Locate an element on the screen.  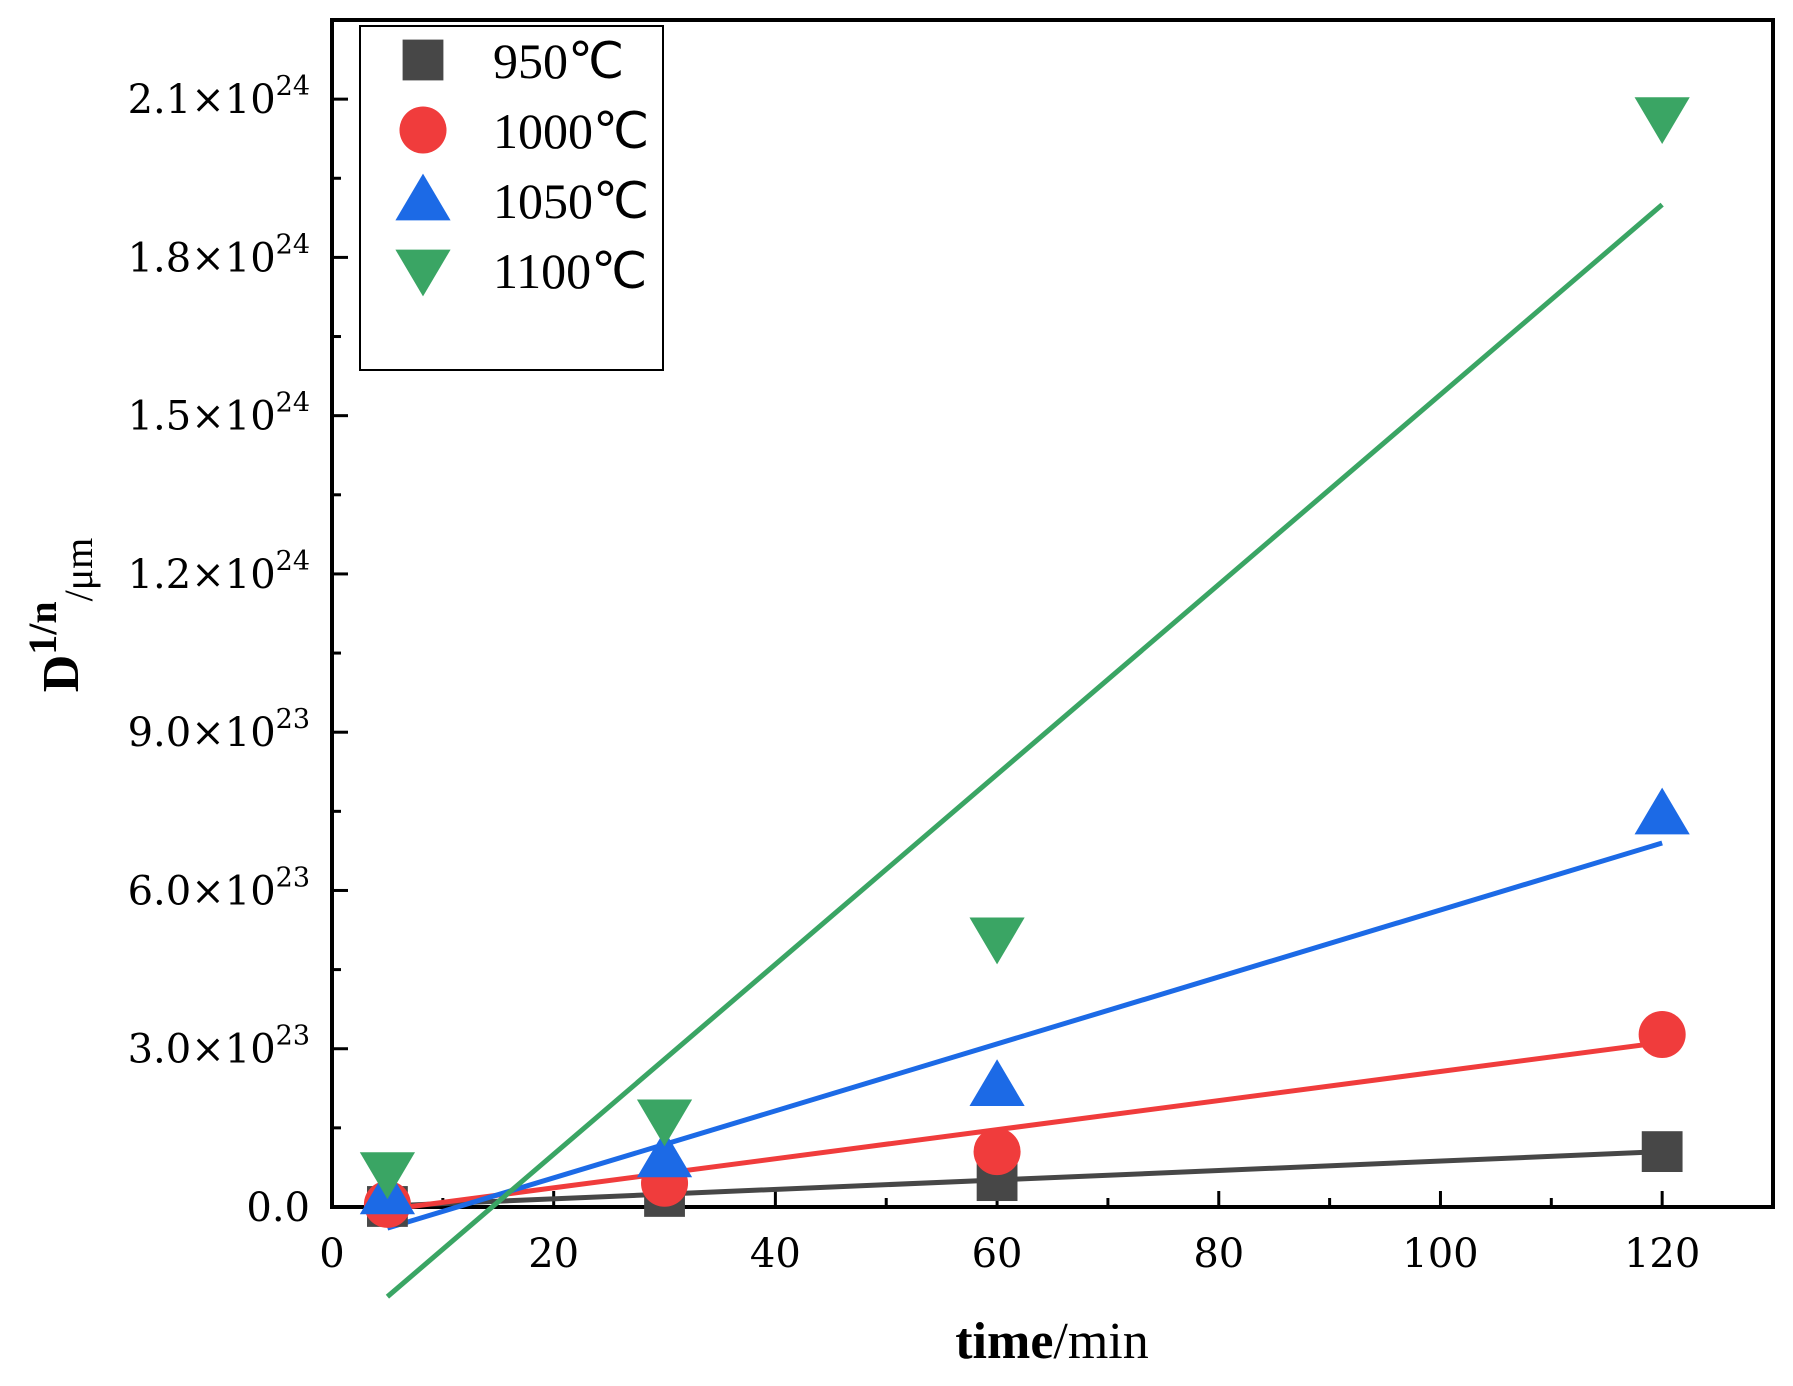
legend: 950℃ 1000℃ 1050℃ 1100℃ is located at coordinates (511, 198).